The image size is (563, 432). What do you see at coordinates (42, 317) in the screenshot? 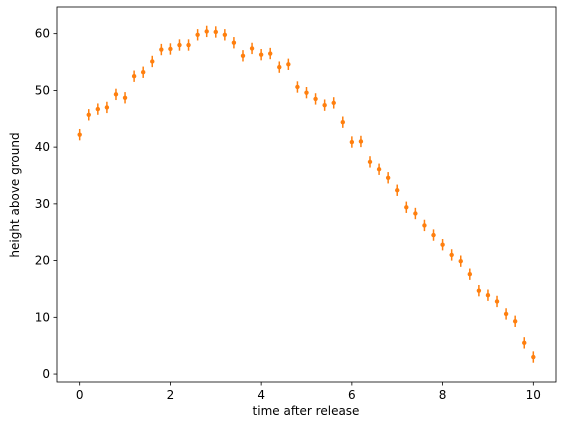
I see `y-tick-label: 10` at bounding box center [42, 317].